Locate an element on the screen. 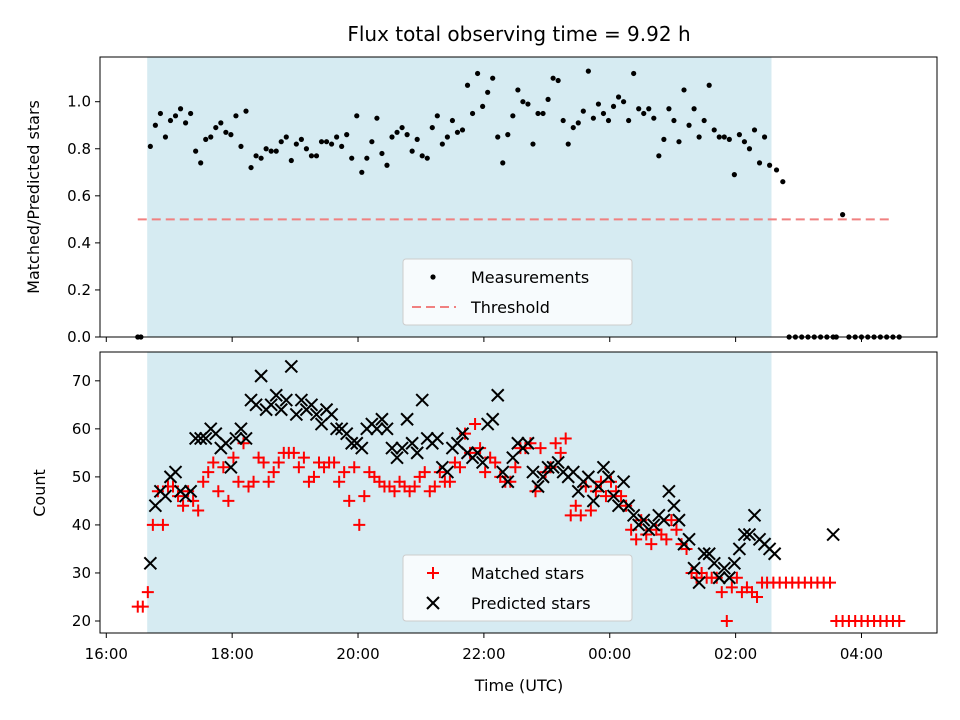 Image resolution: width=960 pixels, height=720 pixels. legend-predicted-marker is located at coordinates (433, 603).